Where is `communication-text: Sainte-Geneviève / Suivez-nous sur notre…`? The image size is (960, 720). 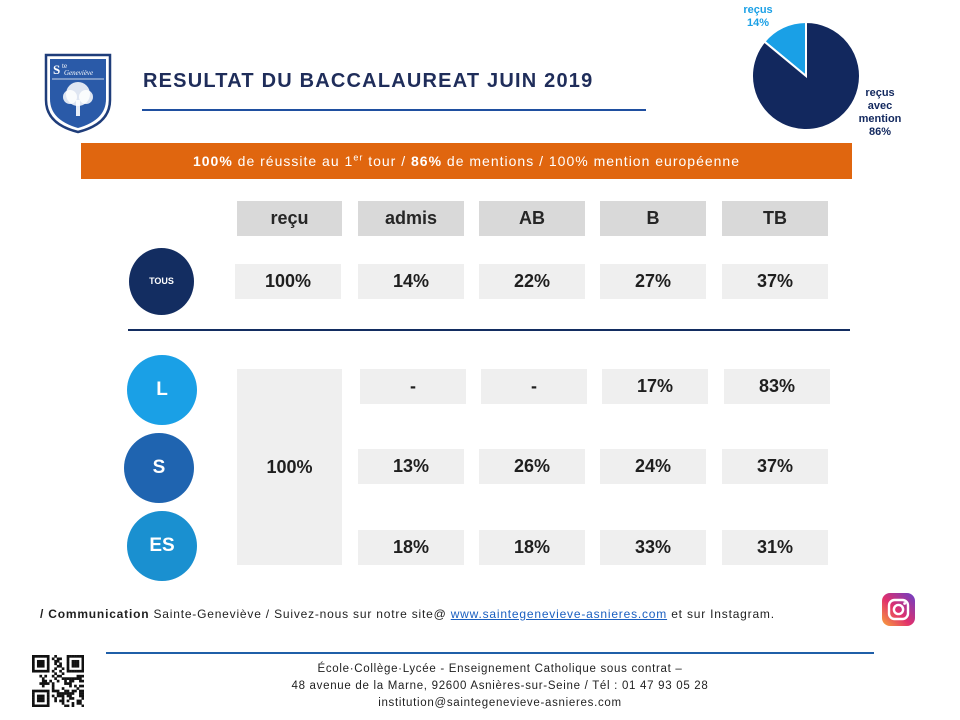
communication-text: Sainte-Geneviève / Suivez-nous sur notre… is located at coordinates (300, 614).